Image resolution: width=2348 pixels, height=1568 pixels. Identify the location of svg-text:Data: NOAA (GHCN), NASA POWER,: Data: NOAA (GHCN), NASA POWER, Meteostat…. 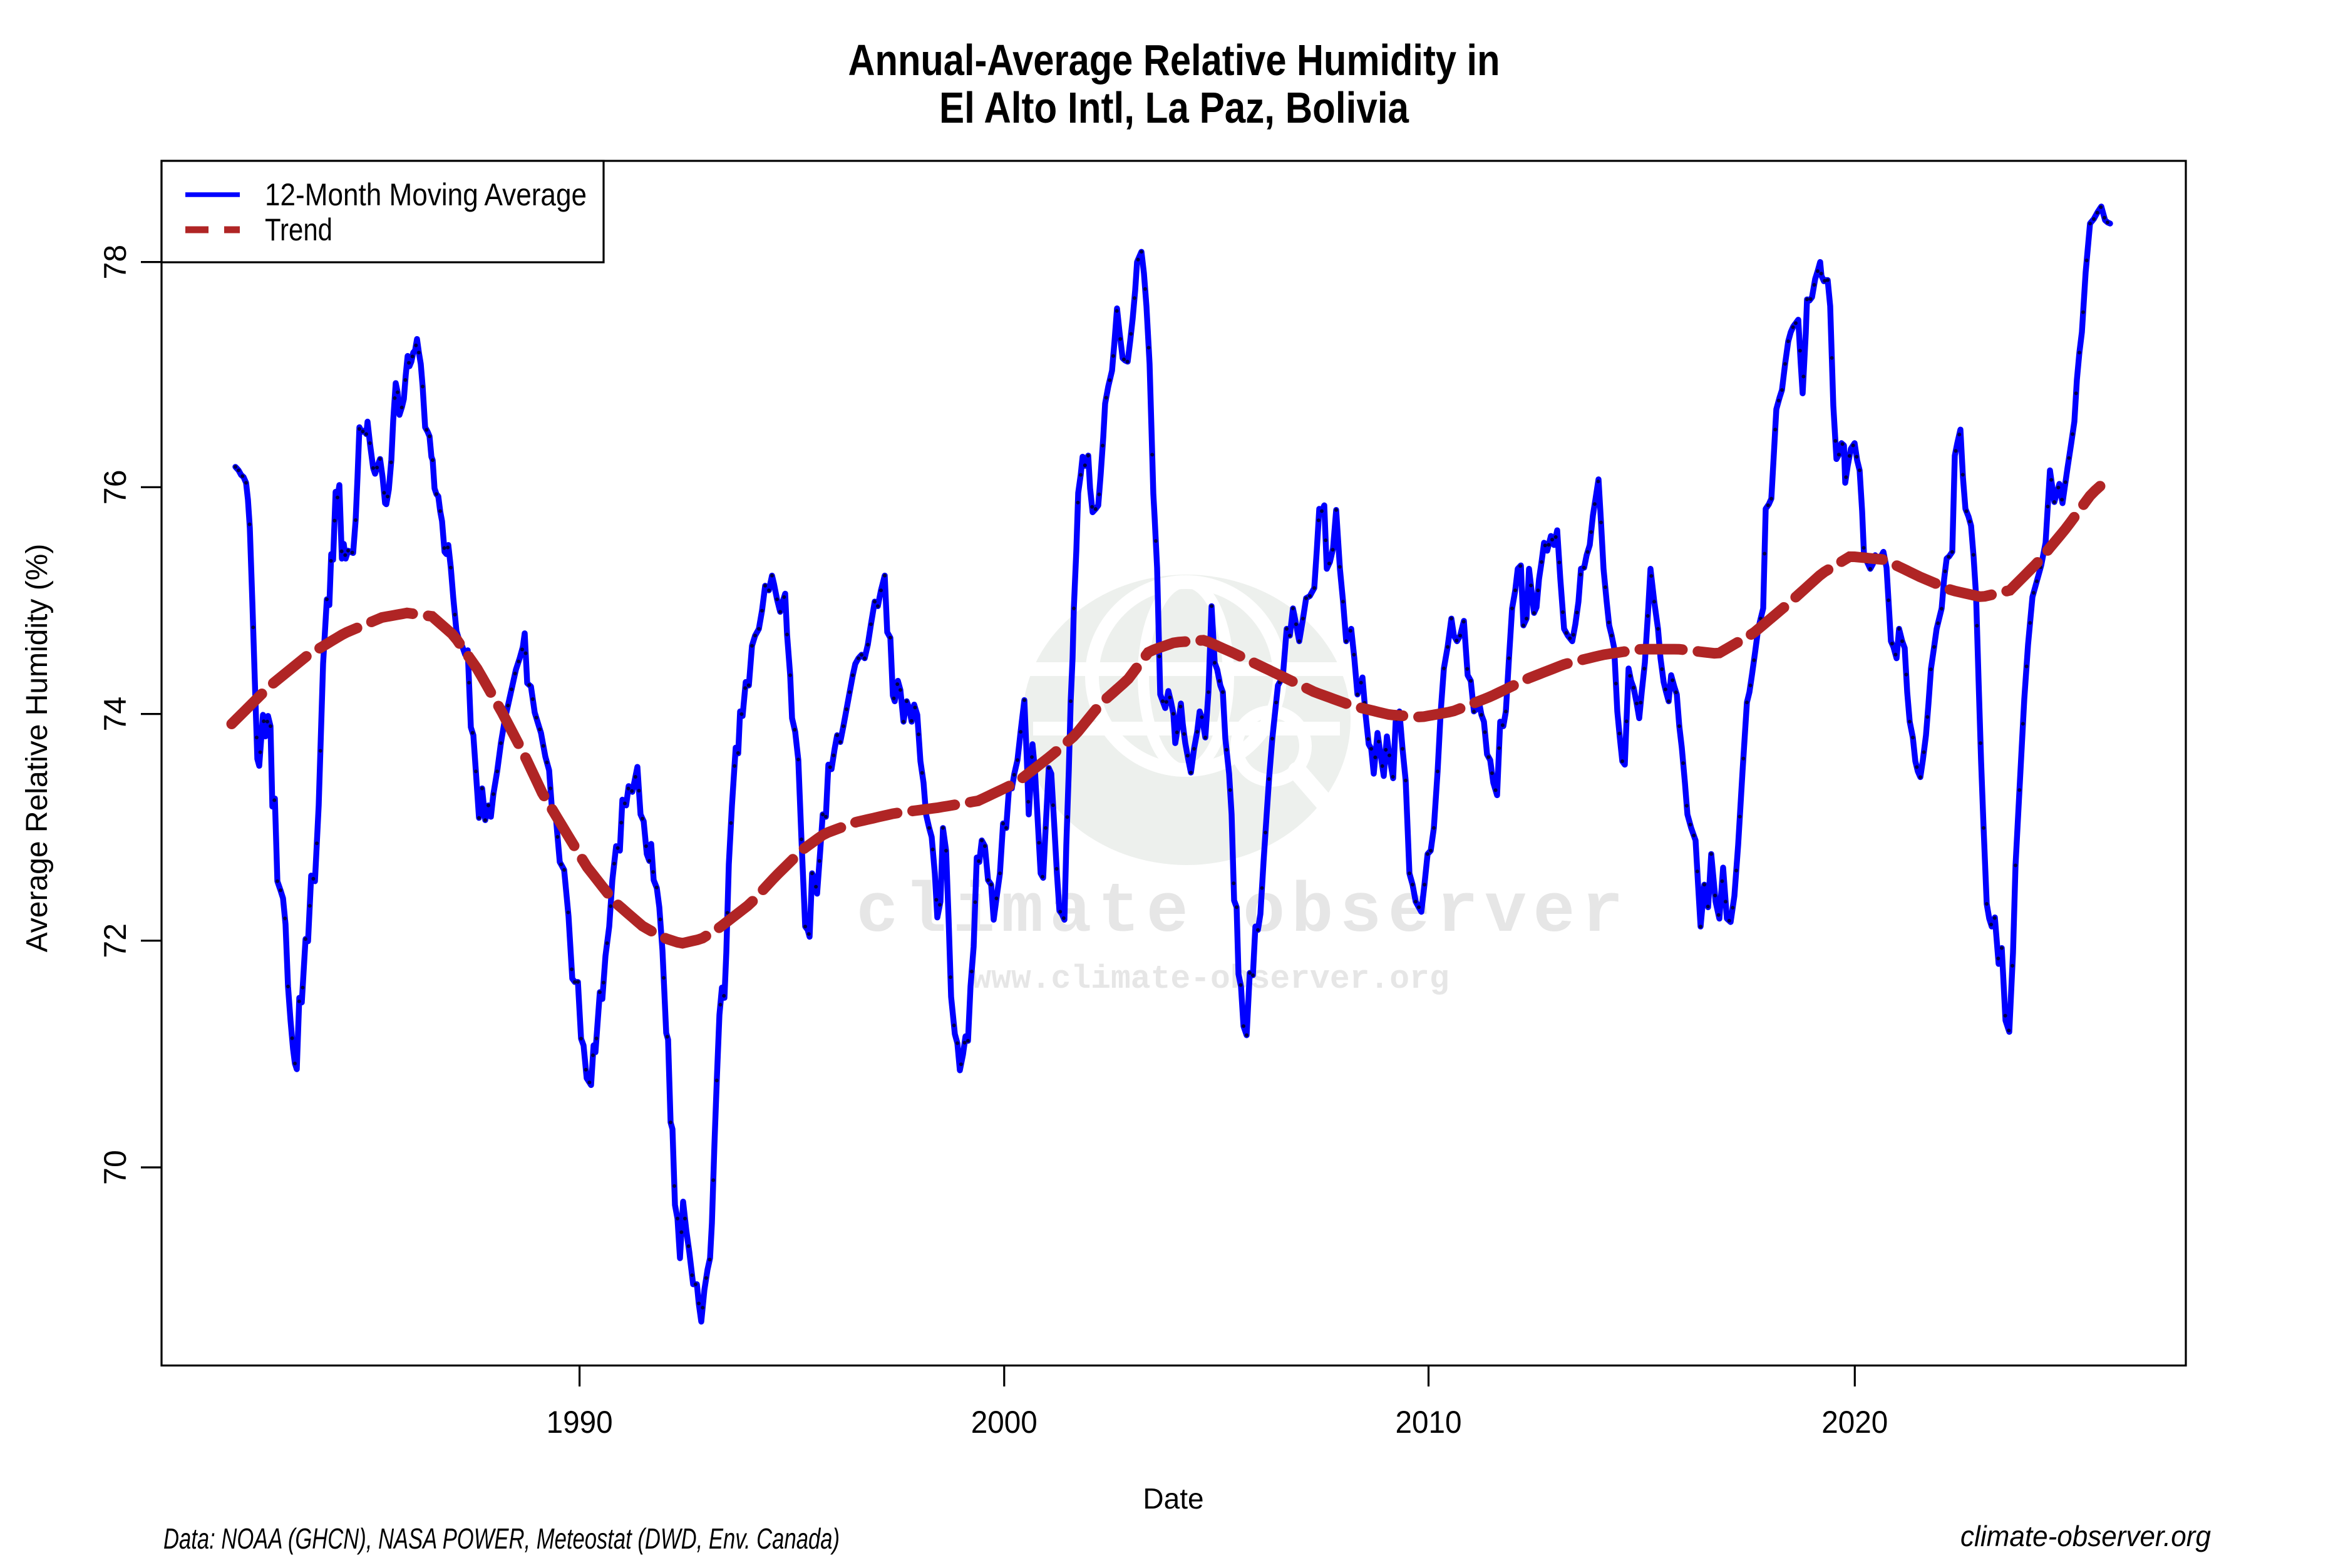
(501, 1538).